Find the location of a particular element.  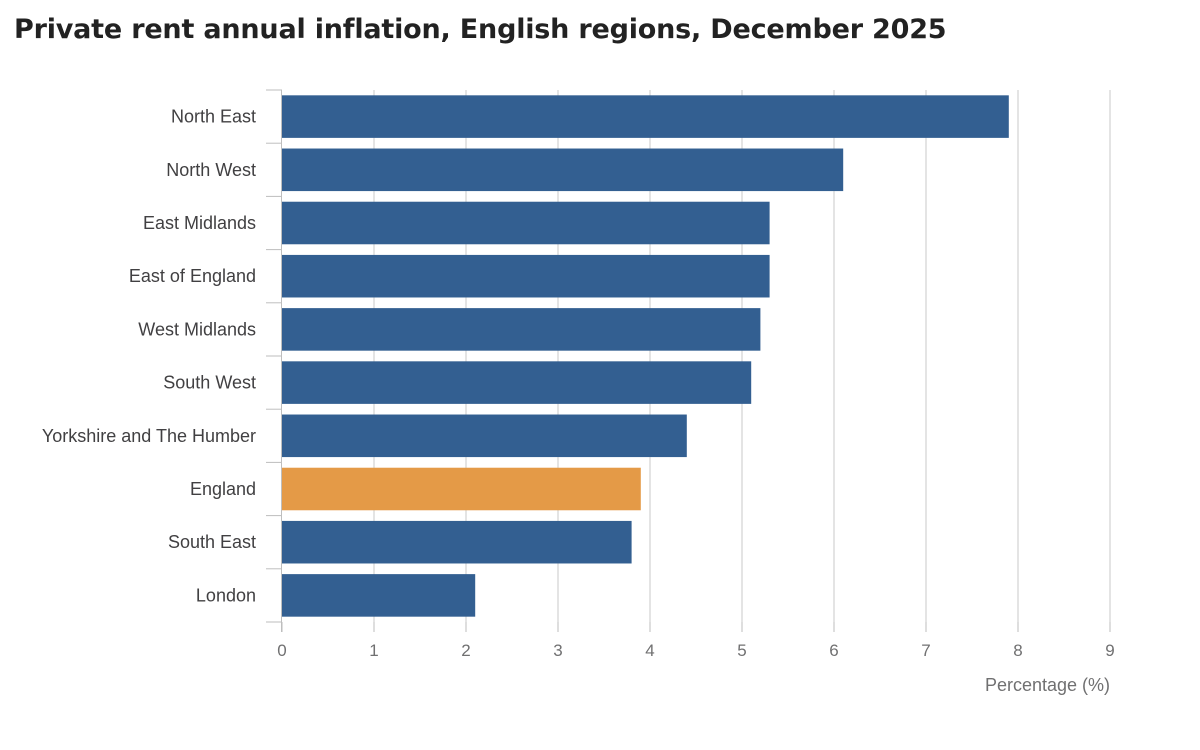

category-label: Yorkshire and The Humber is located at coordinates (149, 436).